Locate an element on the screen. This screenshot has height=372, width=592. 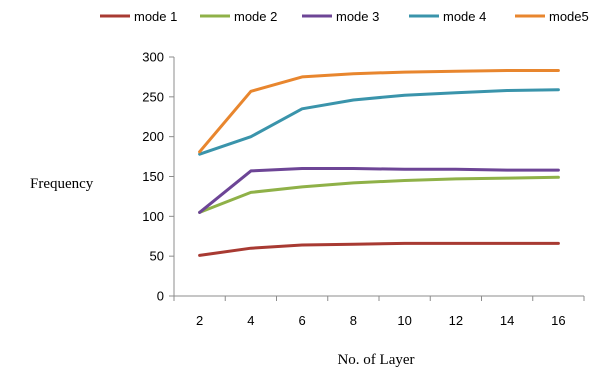
legend-item: mode 2 is located at coordinates (238, 16).